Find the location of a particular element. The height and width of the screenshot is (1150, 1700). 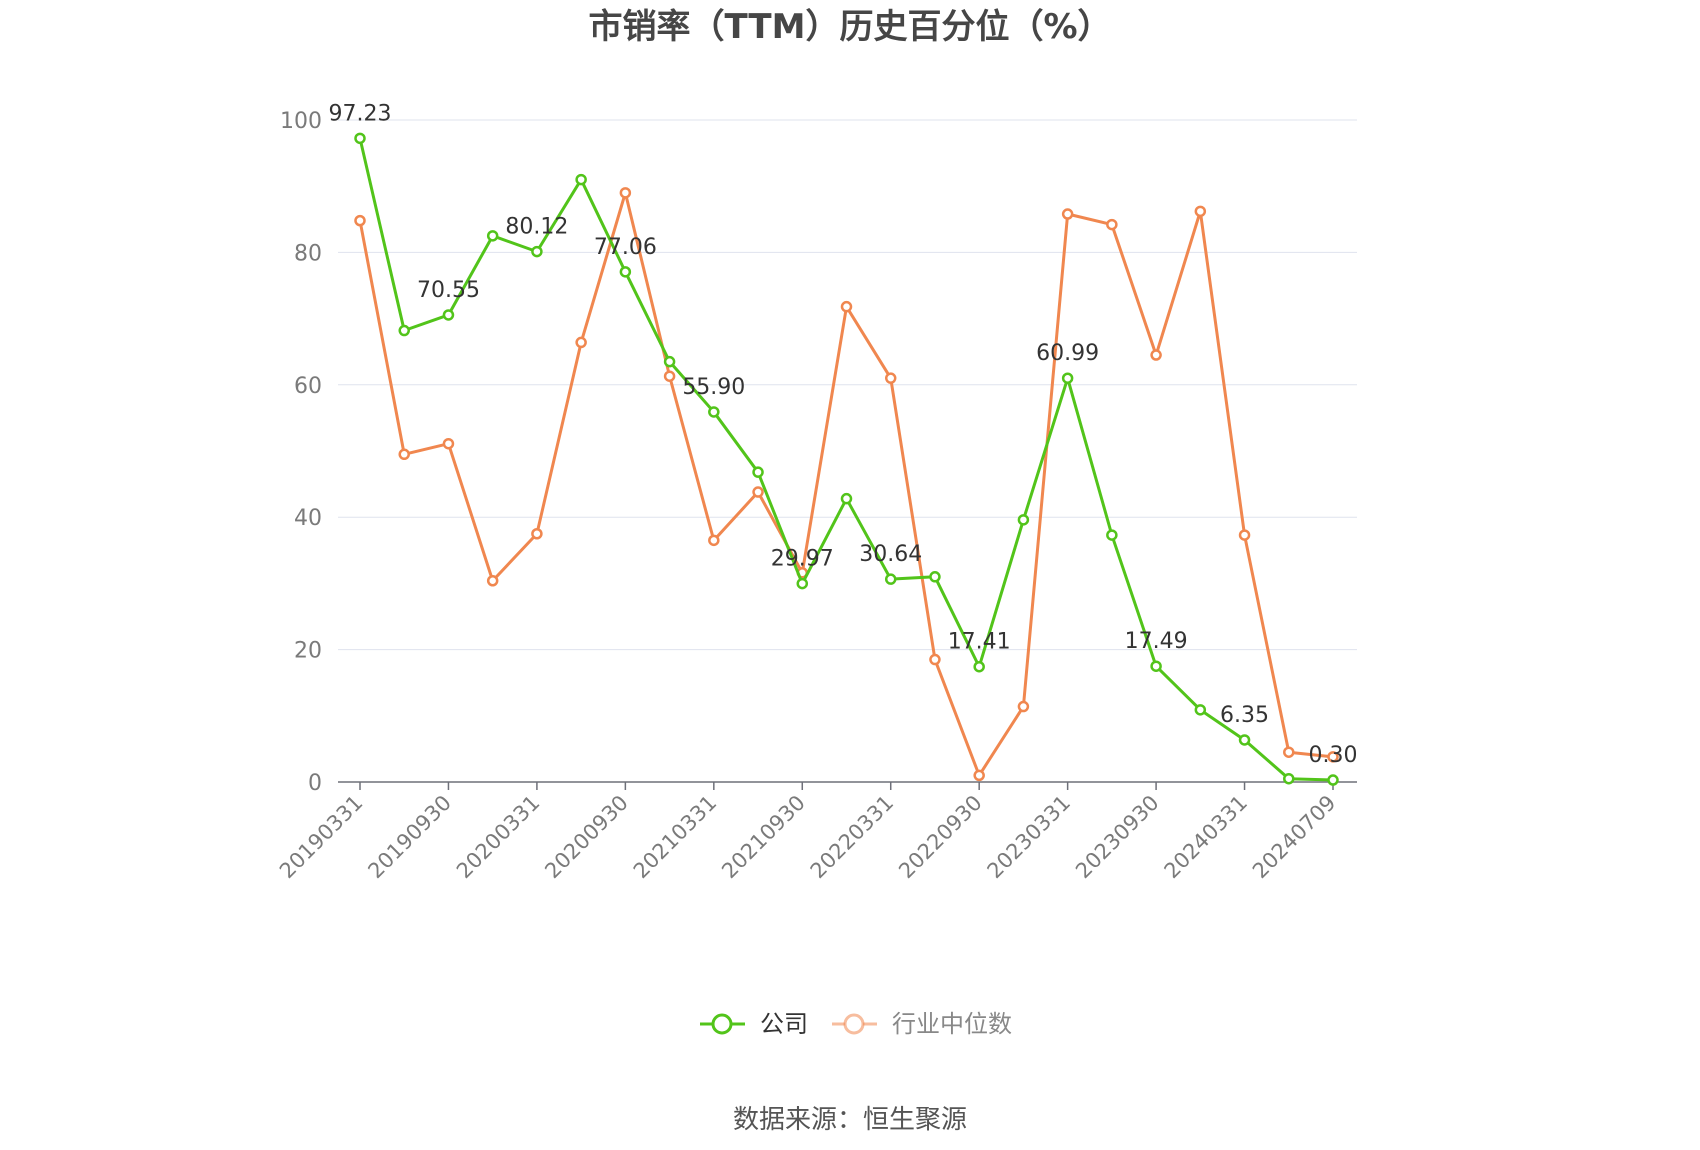

data-label: 17.49 is located at coordinates (1156, 641).